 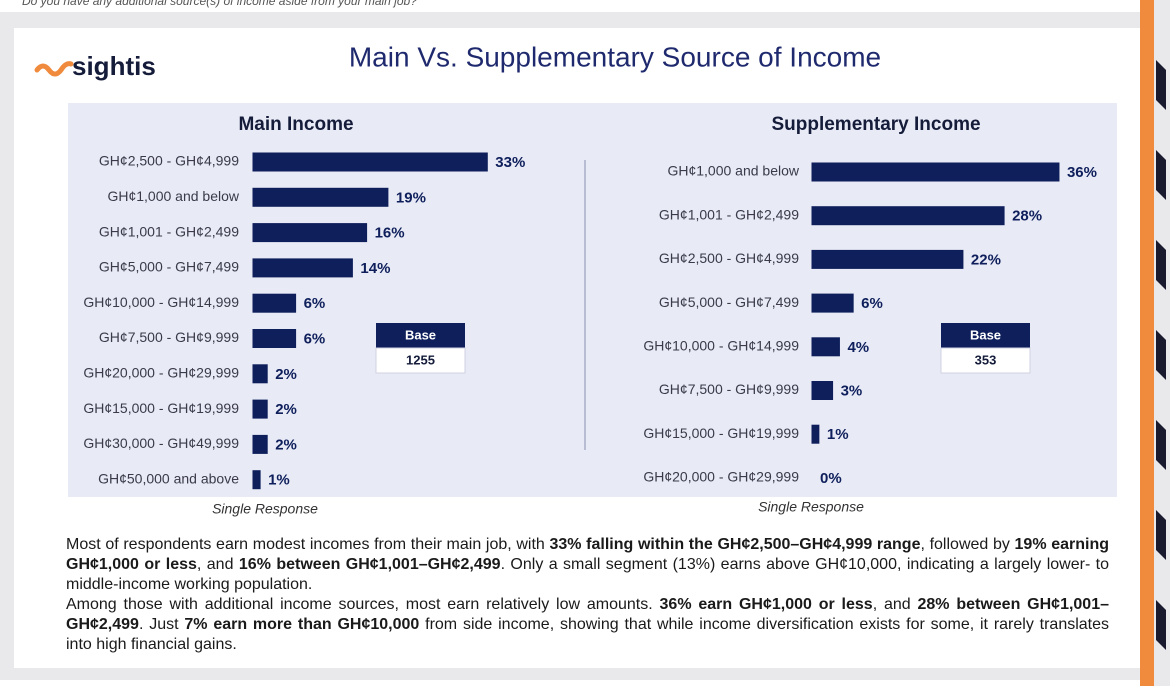 What do you see at coordinates (302, 624) in the screenshot?
I see `bold-run: 7% earn more than GH¢10,000` at bounding box center [302, 624].